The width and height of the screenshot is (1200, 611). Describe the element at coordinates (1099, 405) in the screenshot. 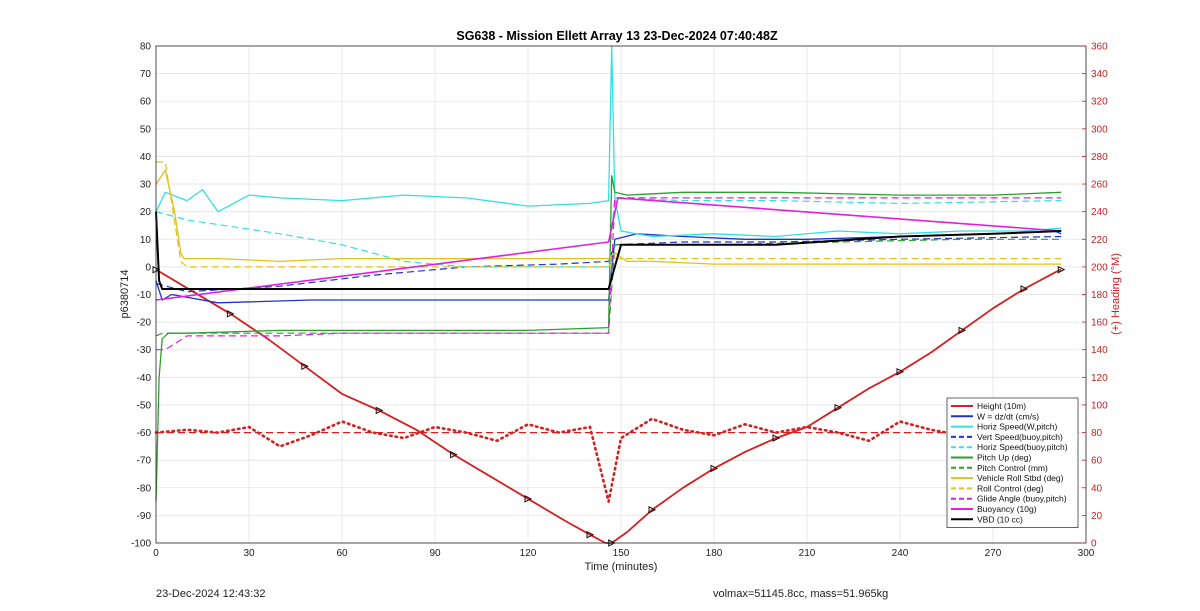

I see `y2-tick-label: 100` at that location.